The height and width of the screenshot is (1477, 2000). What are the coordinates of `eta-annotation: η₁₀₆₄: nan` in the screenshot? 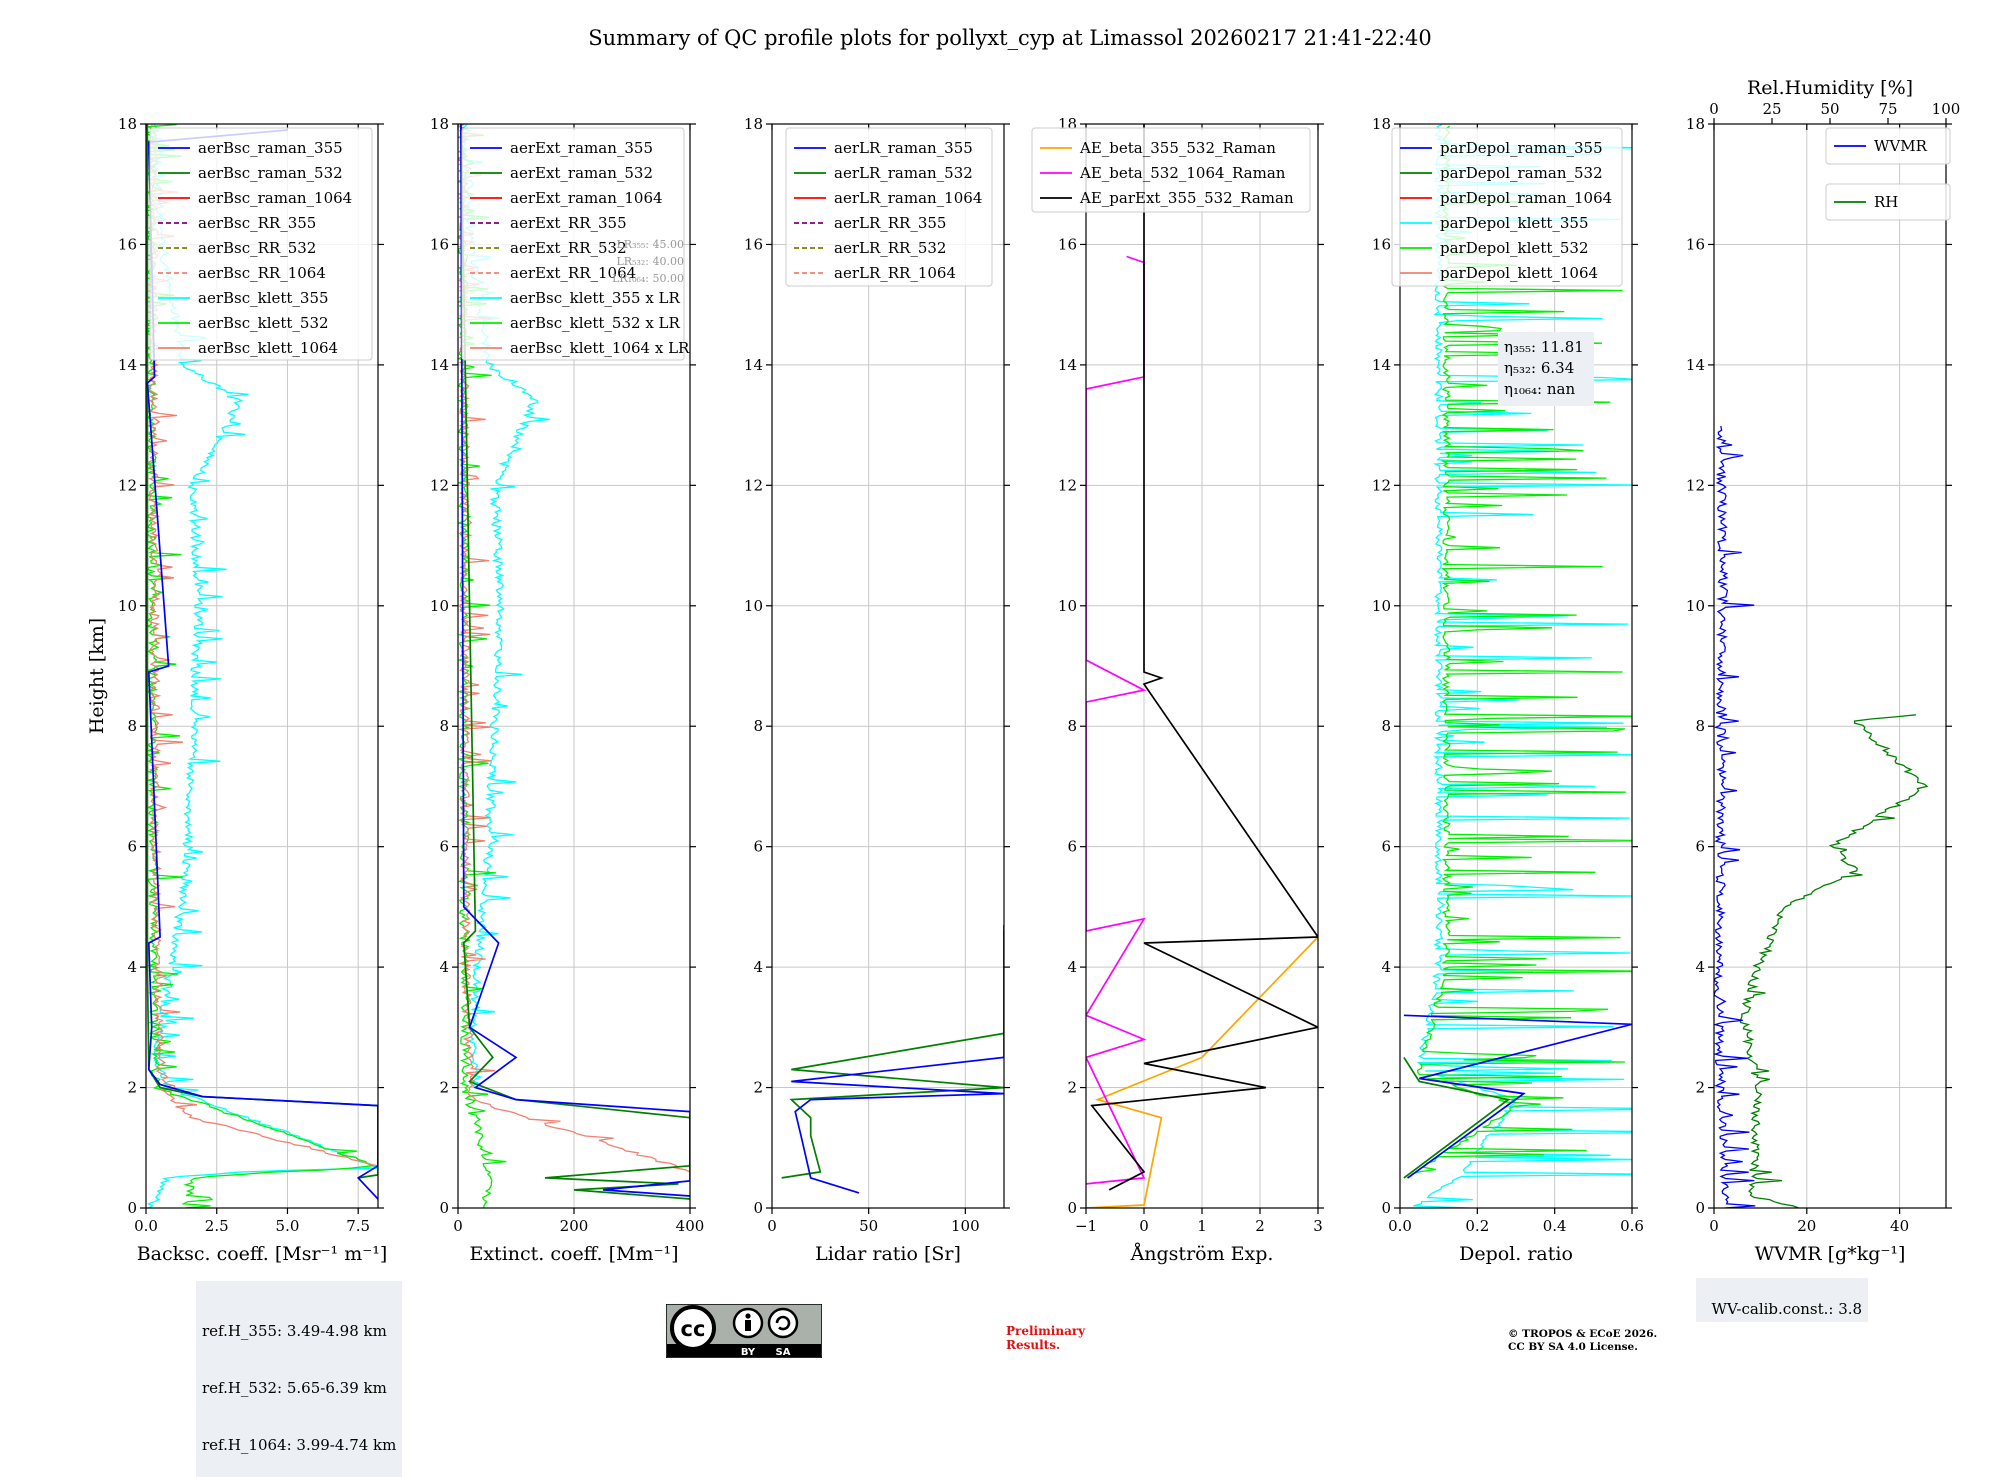 It's located at (1539, 389).